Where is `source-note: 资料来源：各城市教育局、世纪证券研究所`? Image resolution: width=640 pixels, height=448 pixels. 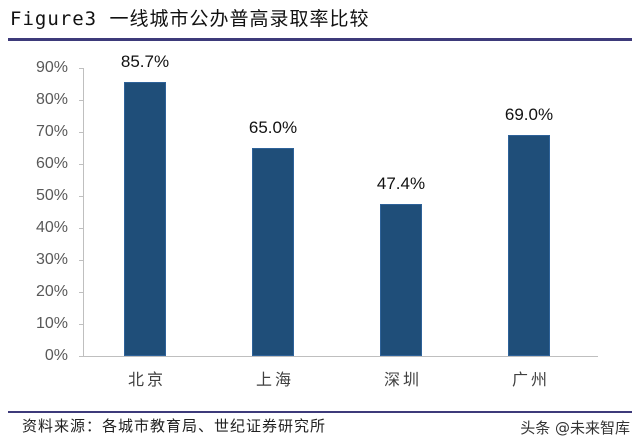 source-note: 资料来源：各城市教育局、世纪证券研究所 is located at coordinates (174, 426).